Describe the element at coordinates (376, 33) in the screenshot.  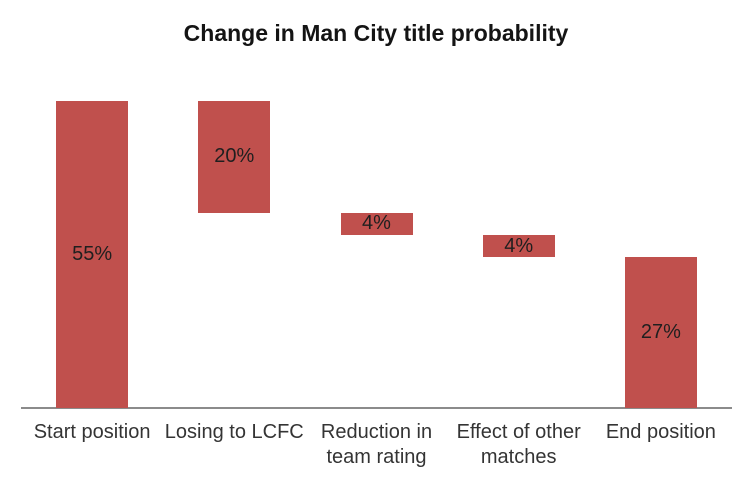
I see `chart-title: Change in Man City title probability` at that location.